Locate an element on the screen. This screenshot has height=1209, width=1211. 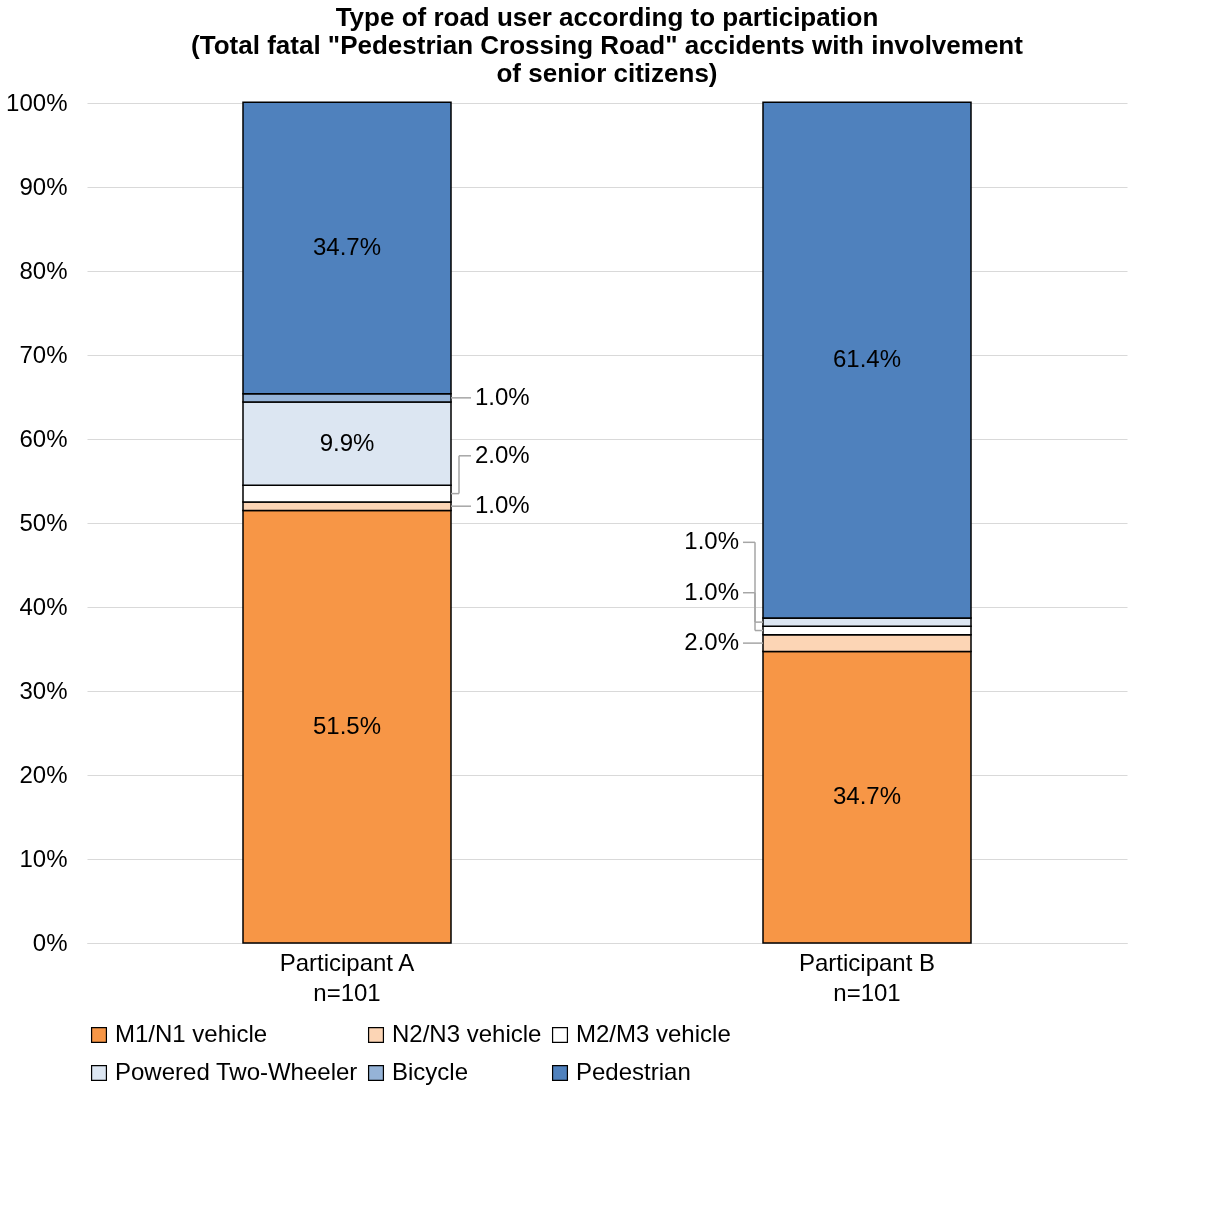
legend-label: Pedestrian is located at coordinates (633, 1071).